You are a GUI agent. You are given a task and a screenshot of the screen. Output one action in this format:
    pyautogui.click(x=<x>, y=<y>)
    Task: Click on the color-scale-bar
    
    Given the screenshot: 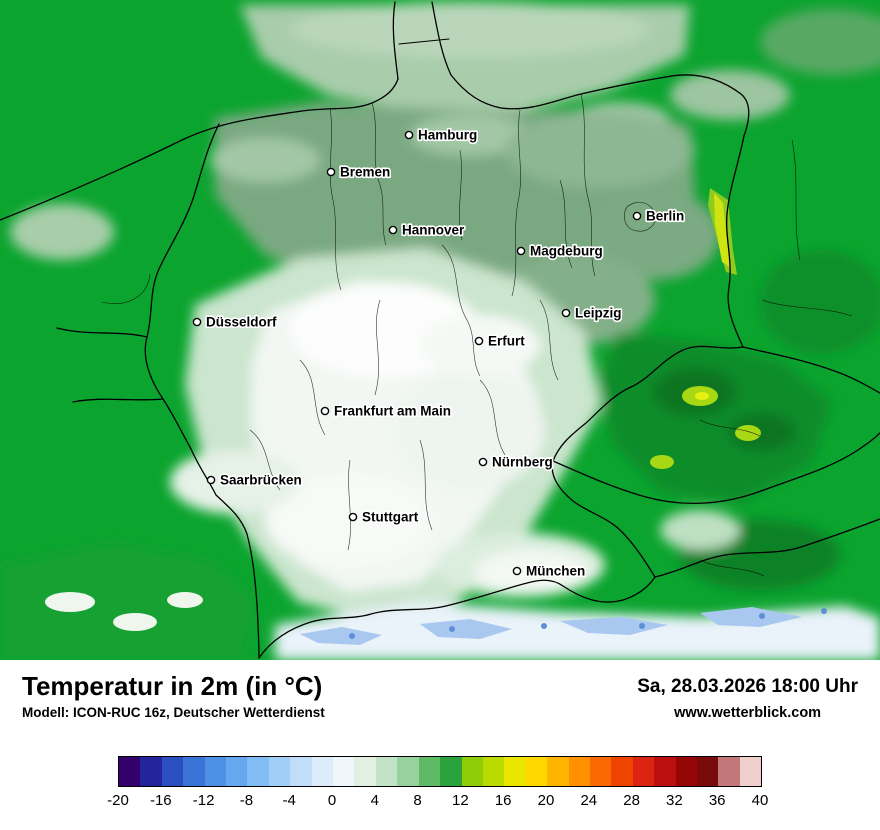 What is the action you would take?
    pyautogui.click(x=440, y=771)
    